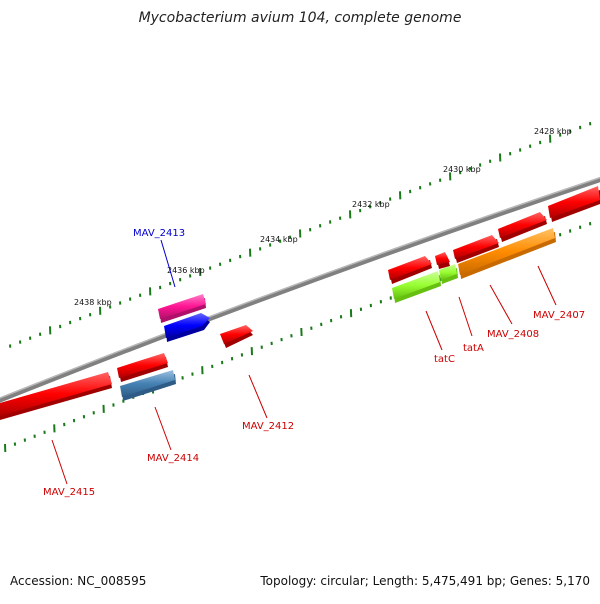  I want to click on map-title: Mycobacterium avium 104, complete genome, so click(300, 18).